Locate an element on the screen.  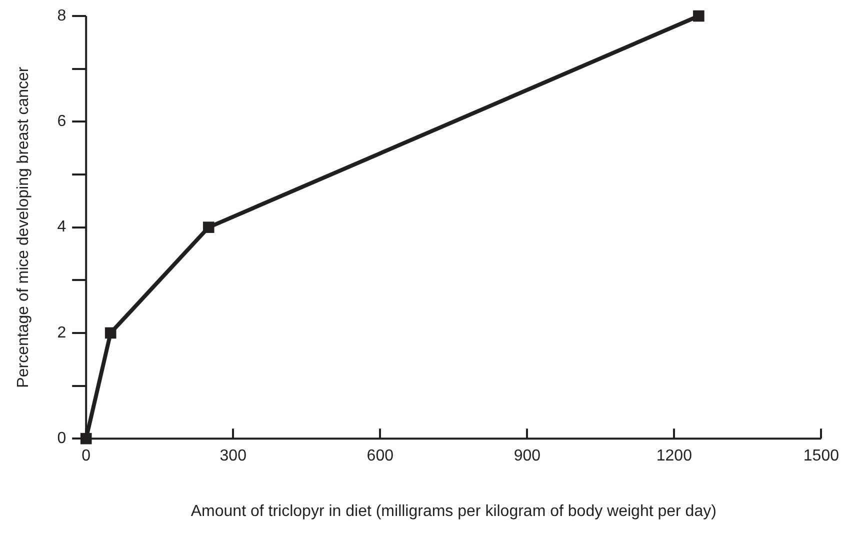
x-axis-title: Amount of triclopyr in diet (milligrams per kilogram of body weight per day) is located at coordinates (453, 511).